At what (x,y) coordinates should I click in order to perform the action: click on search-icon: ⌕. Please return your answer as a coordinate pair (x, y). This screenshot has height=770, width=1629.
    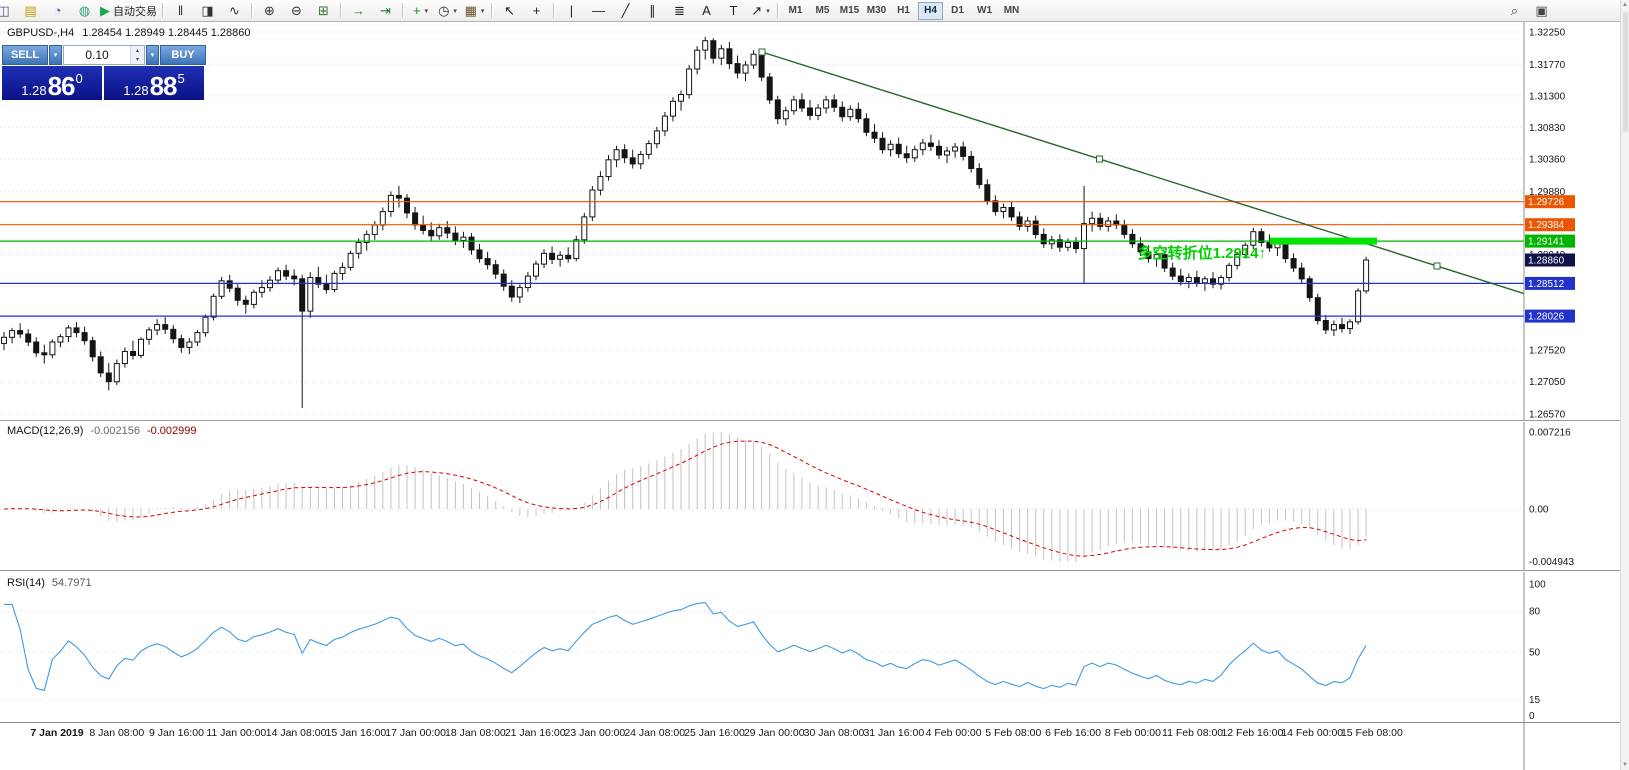
    Looking at the image, I should click on (1514, 11).